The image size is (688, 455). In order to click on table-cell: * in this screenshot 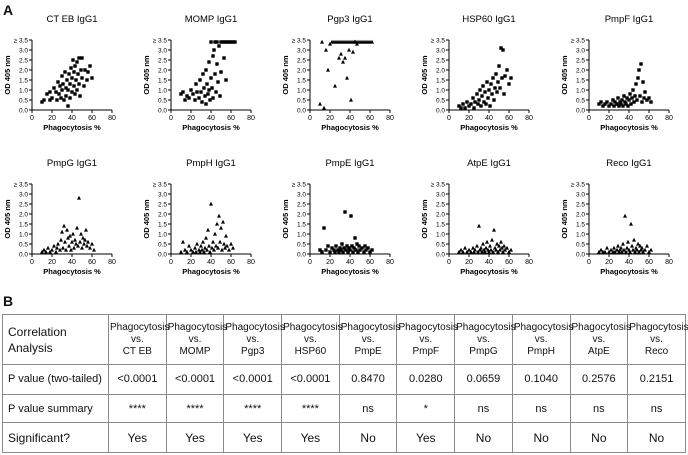, I will do `click(426, 408)`.